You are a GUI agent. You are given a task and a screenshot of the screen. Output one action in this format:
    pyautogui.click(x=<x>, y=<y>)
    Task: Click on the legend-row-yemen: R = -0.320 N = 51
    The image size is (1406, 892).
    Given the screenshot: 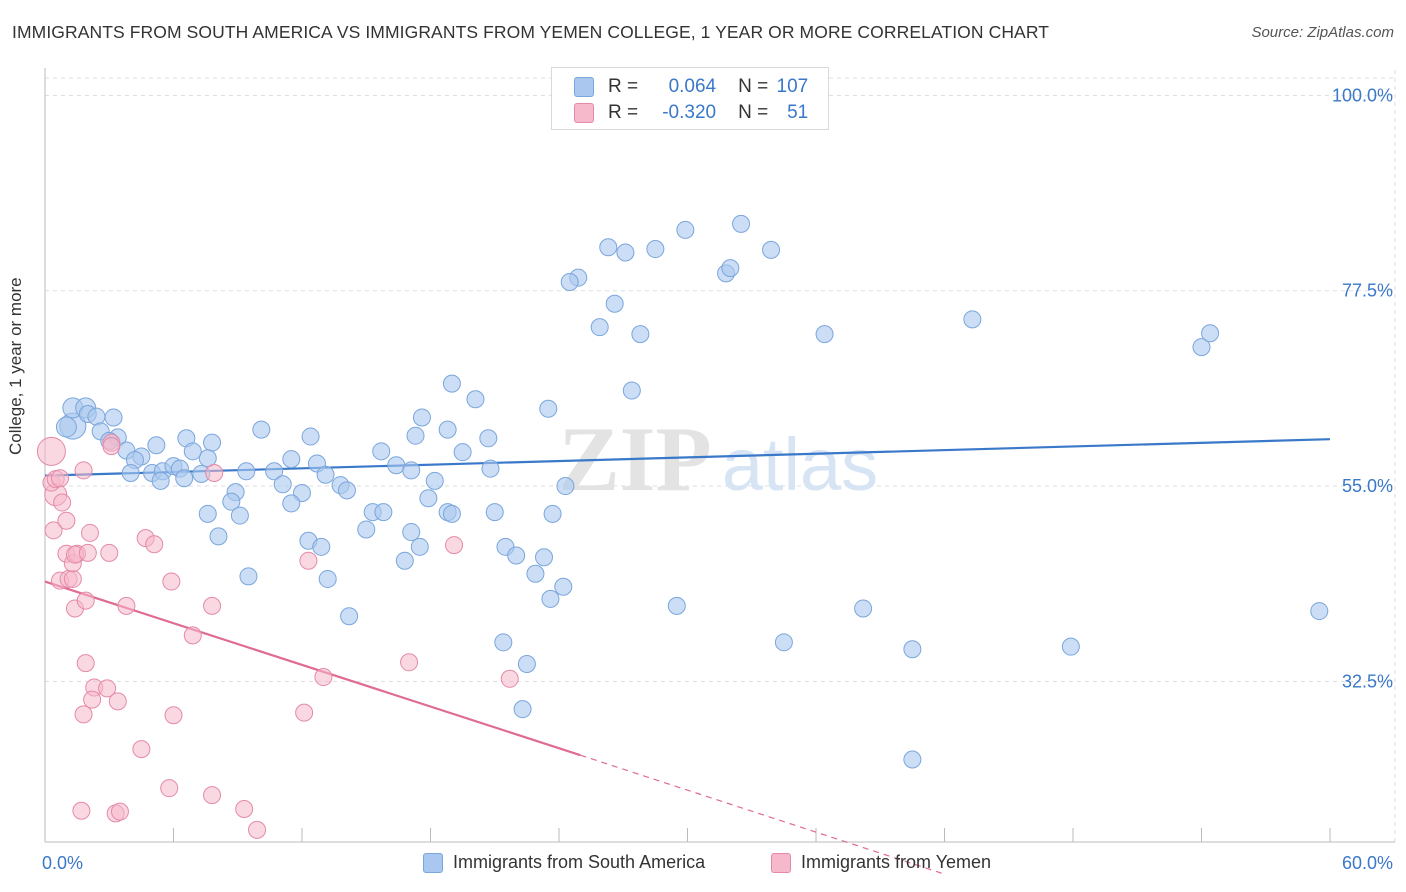 What is the action you would take?
    pyautogui.click(x=691, y=113)
    